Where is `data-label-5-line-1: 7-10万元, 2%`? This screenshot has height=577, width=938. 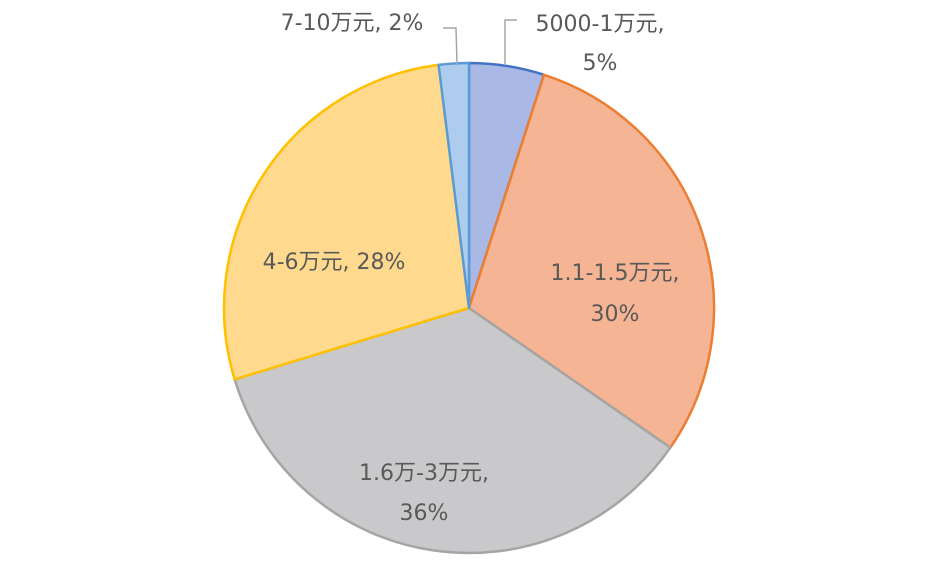
data-label-5-line-1: 7-10万元, 2% is located at coordinates (352, 23).